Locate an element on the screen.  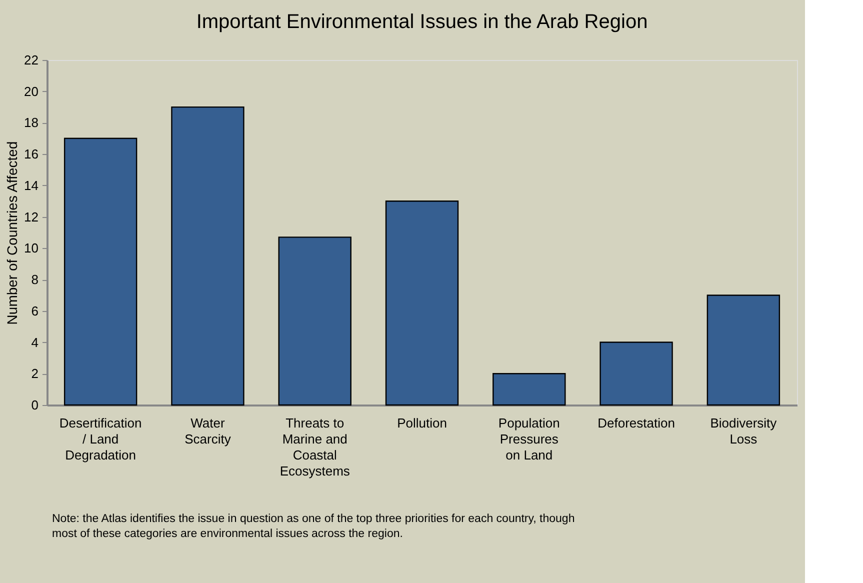
y-tick-label: 18 is located at coordinates (31, 122).